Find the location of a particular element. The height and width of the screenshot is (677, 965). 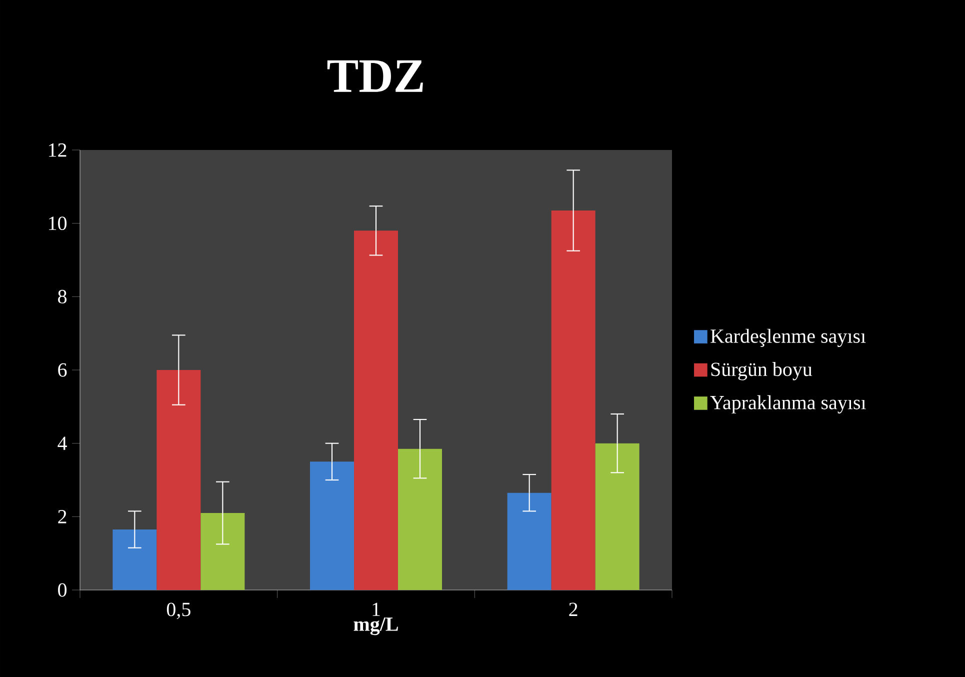

legend-label: Kardeşlenme sayısı is located at coordinates (788, 338).